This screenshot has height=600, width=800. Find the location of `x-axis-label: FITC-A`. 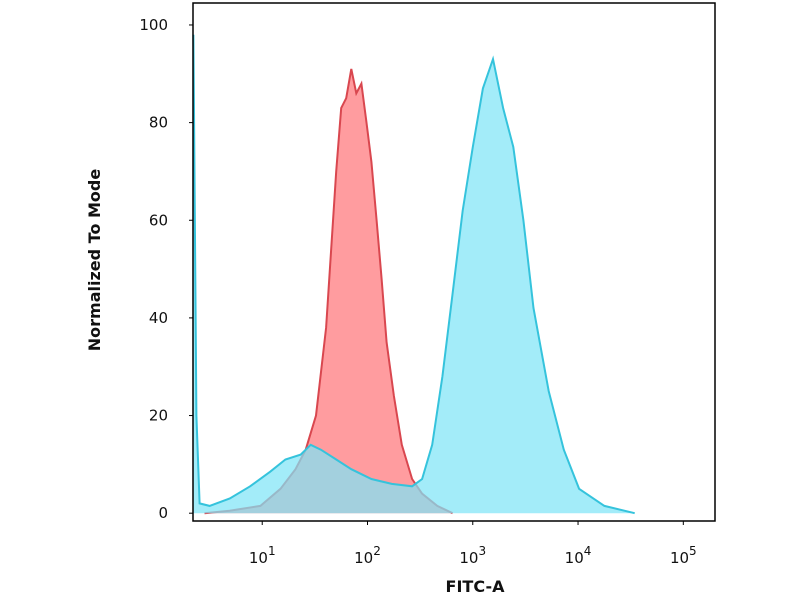

x-axis-label: FITC-A is located at coordinates (476, 586).